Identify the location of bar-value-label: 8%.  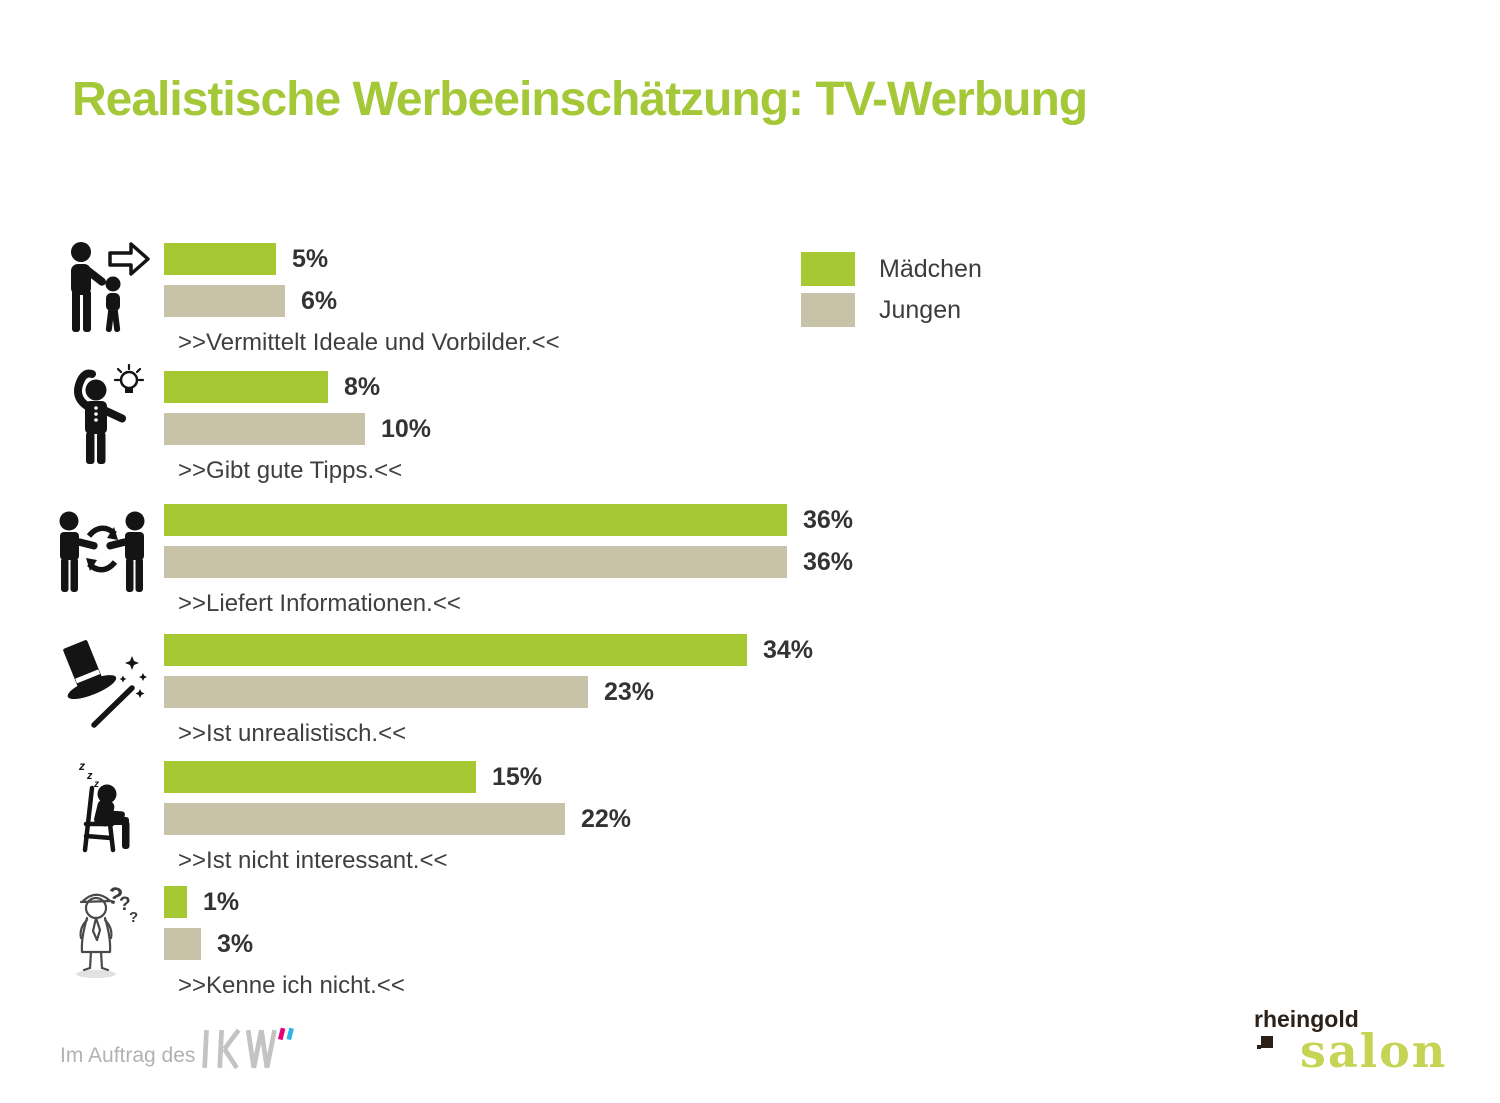
(362, 386).